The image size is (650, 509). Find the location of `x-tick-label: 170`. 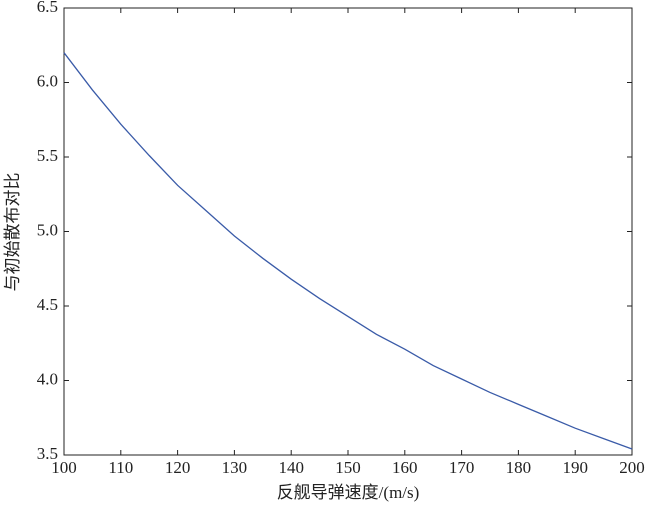

x-tick-label: 170 is located at coordinates (462, 467).